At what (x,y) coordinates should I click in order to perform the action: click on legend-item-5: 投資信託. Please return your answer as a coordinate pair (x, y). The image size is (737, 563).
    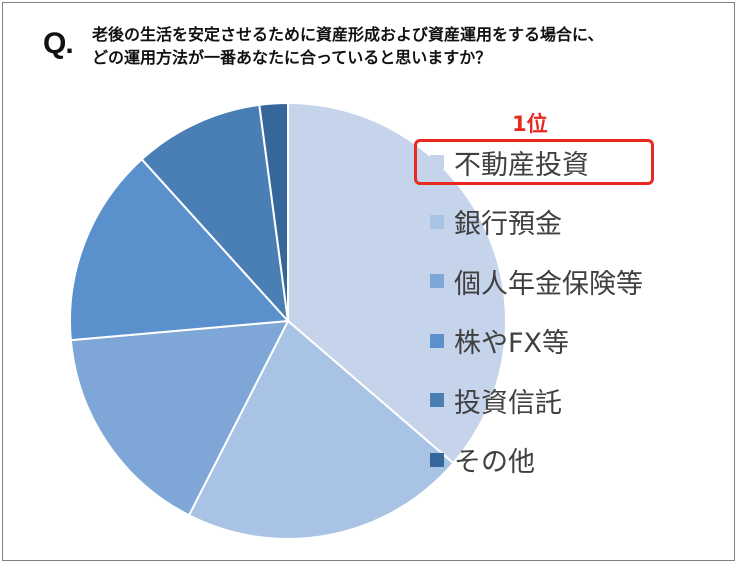
    Looking at the image, I should click on (496, 400).